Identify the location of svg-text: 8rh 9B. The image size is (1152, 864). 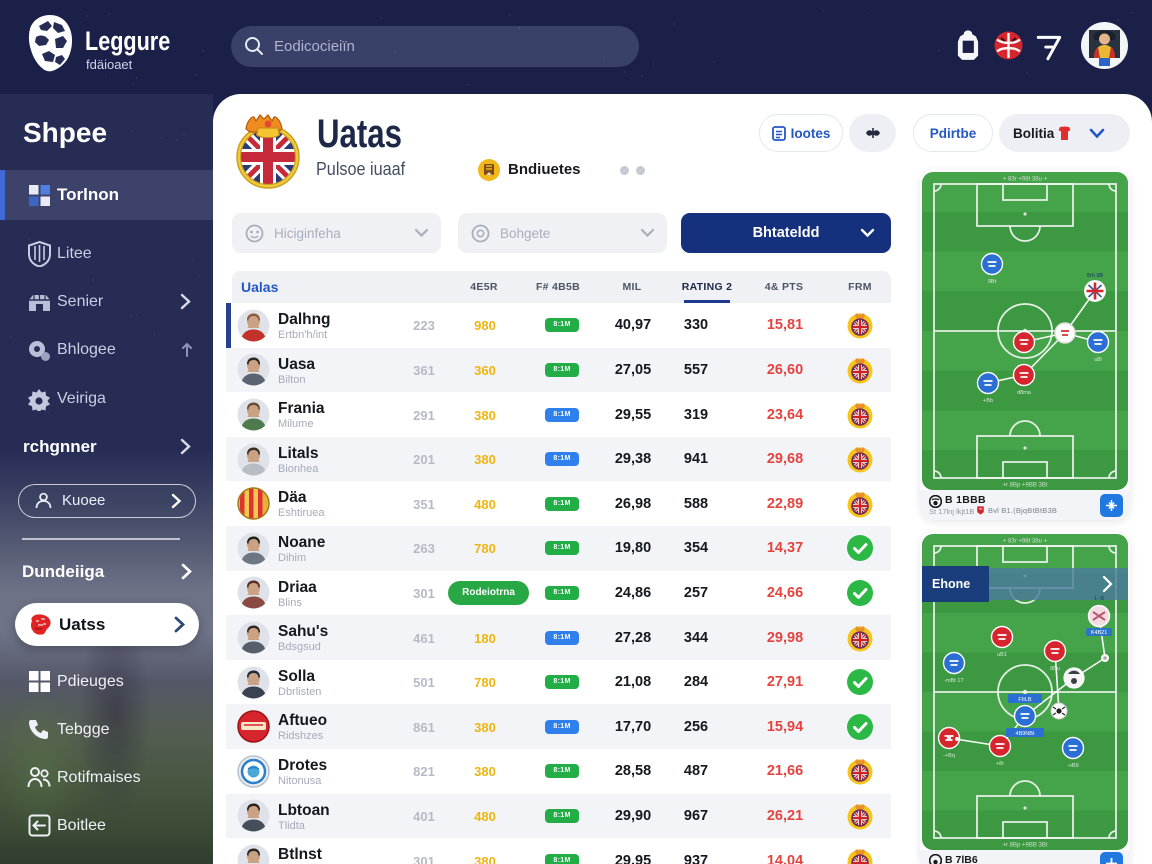
(1095, 276).